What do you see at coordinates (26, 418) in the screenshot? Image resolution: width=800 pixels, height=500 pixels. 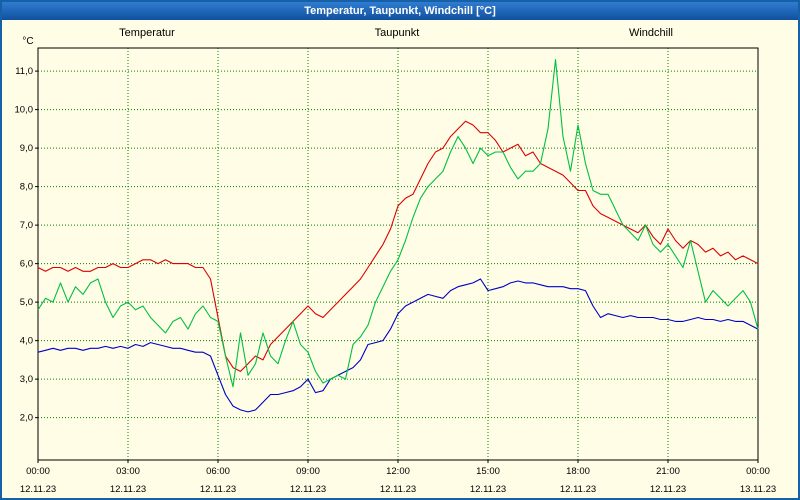 I see `y-tick-label: 2,0` at bounding box center [26, 418].